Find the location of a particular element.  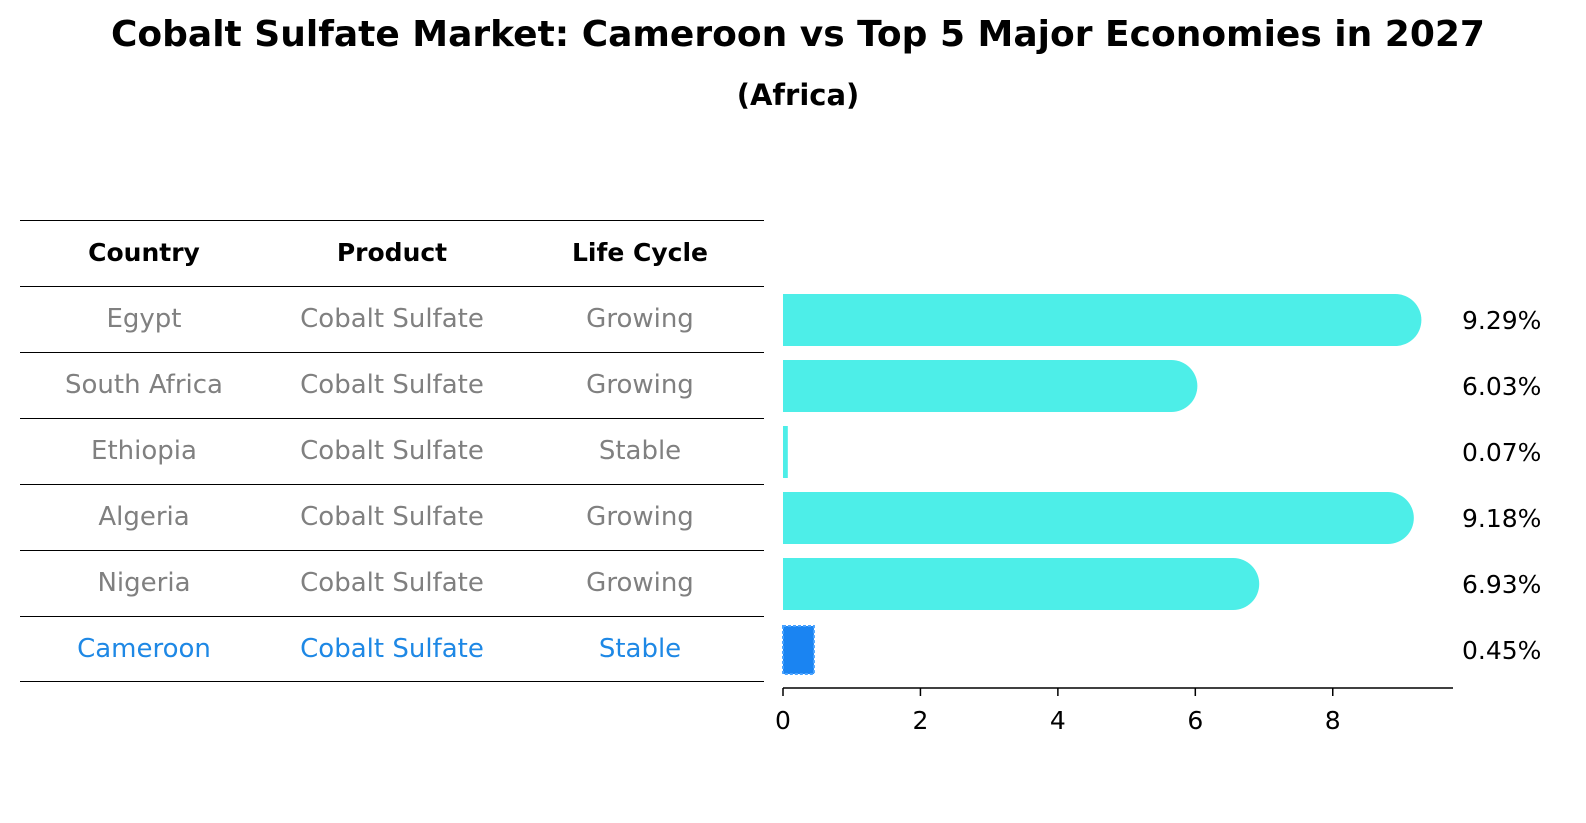

table-row: Ethiopia Cobalt Sulfate Stable is located at coordinates (392, 451).